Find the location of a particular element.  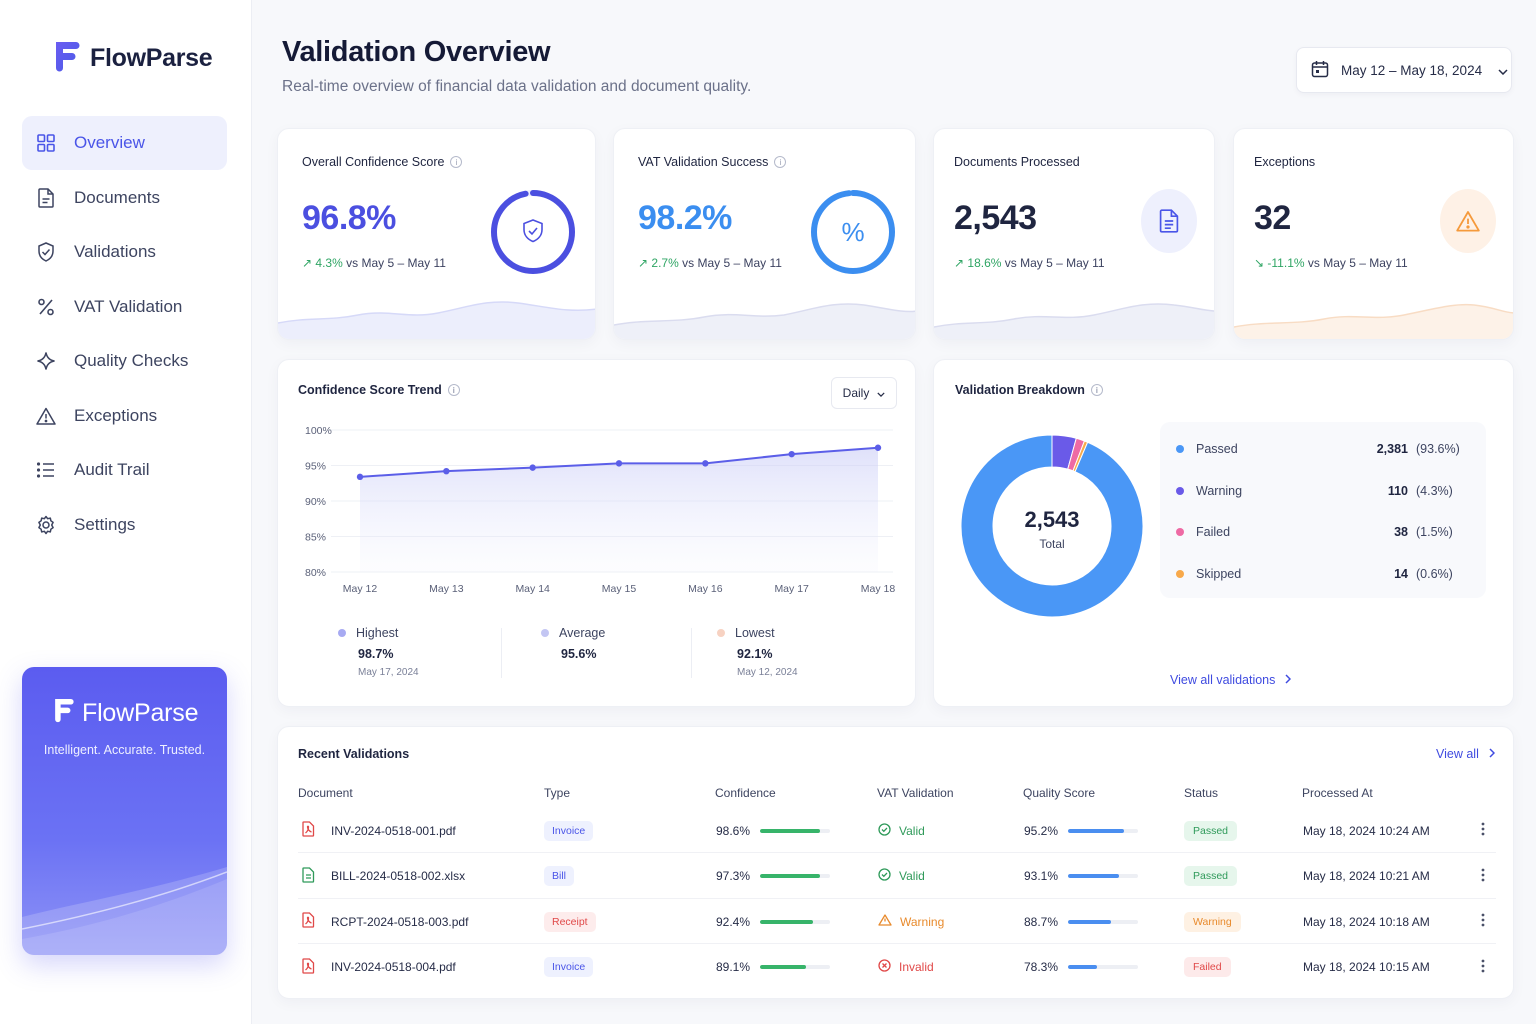

legend-row-passed: Passed 2,381 (93.6%) is located at coordinates (1322, 449).